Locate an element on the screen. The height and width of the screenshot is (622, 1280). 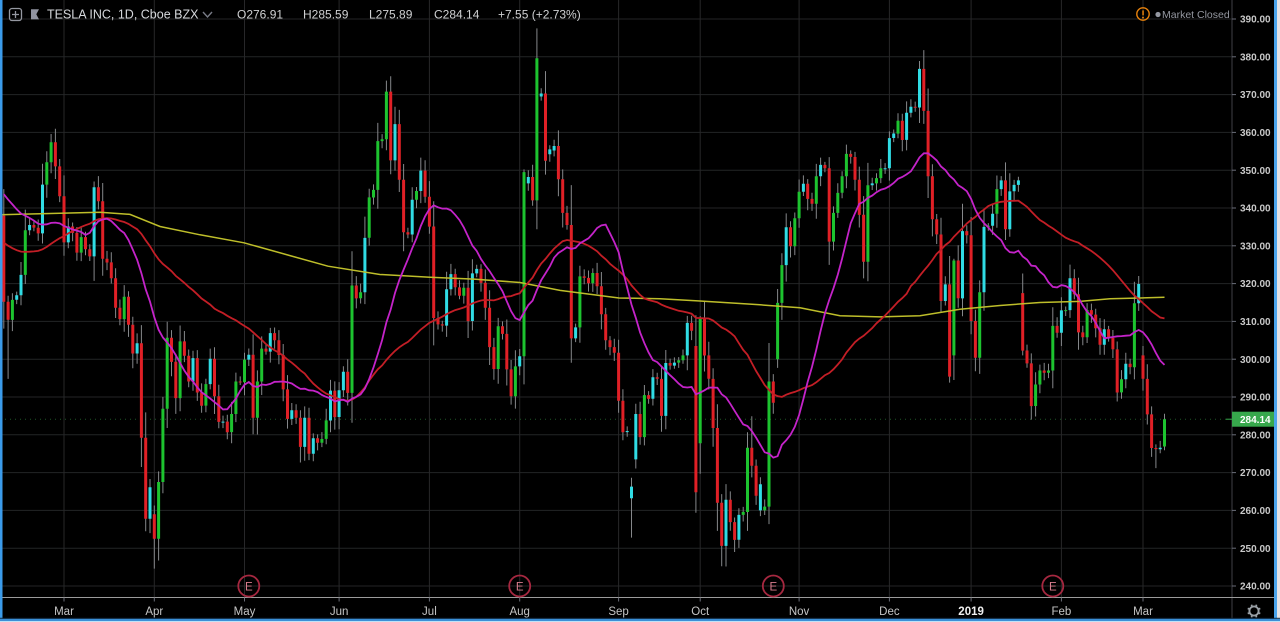
svg-text: 320.00 is located at coordinates (1255, 284).